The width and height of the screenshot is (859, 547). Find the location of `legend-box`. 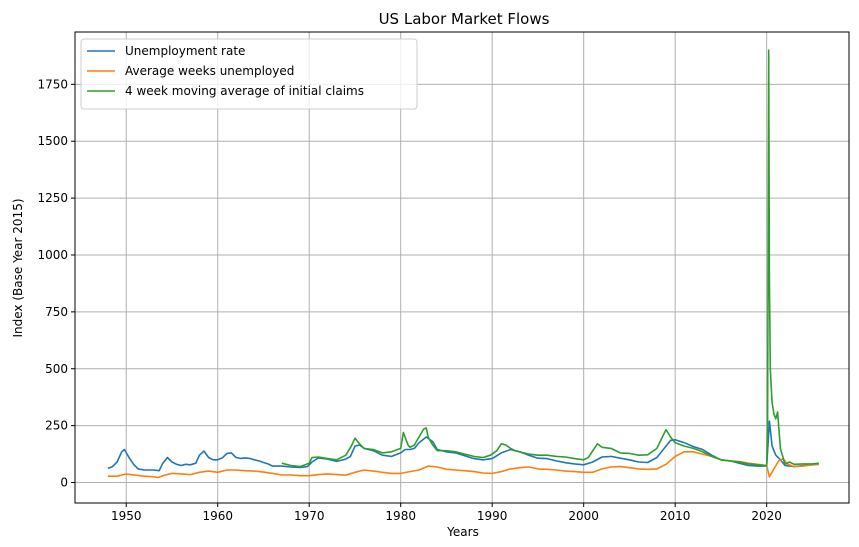

legend-box is located at coordinates (249, 74).